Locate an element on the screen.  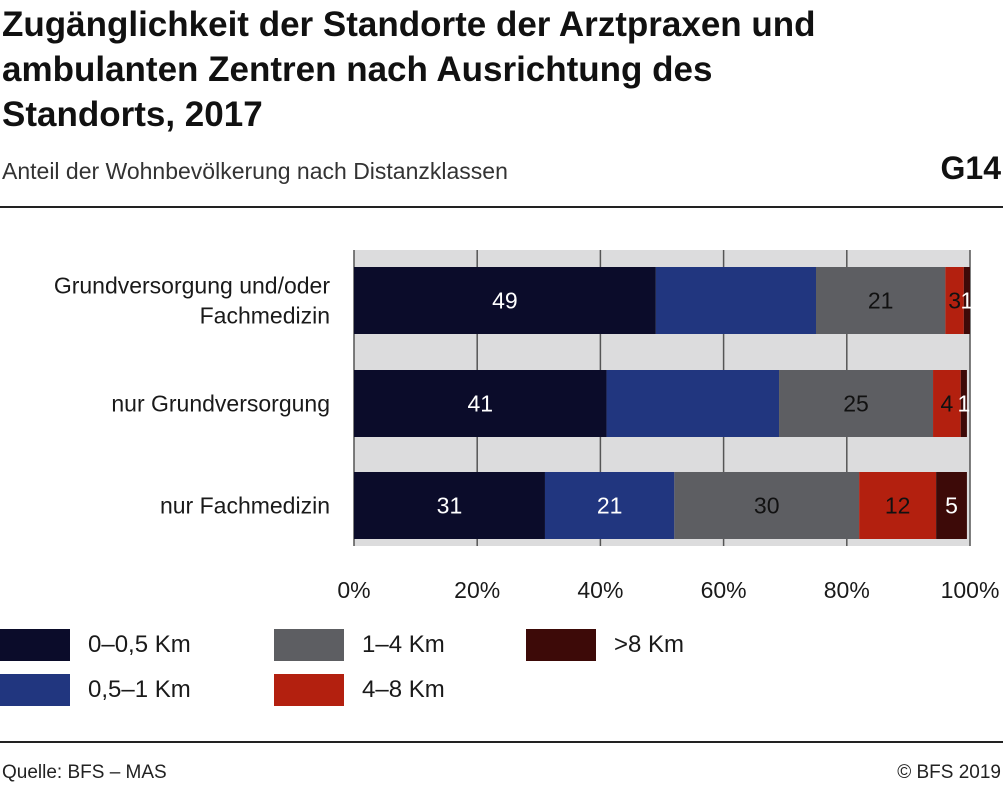
x-tick-label: 100% is located at coordinates (970, 590).